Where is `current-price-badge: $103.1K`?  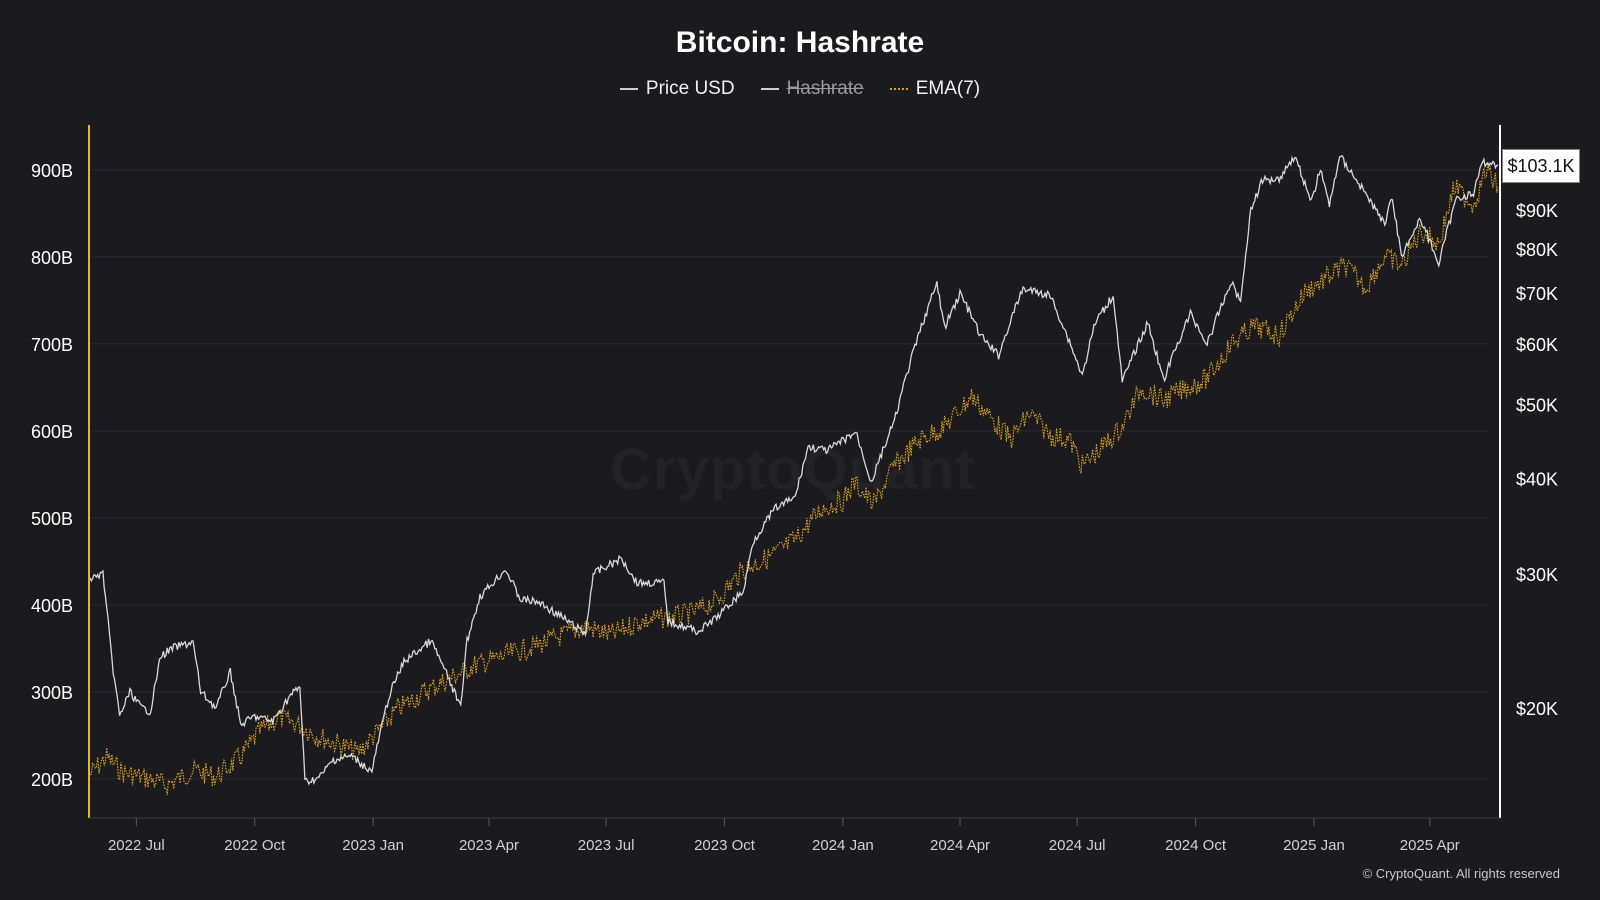
current-price-badge: $103.1K is located at coordinates (1541, 166).